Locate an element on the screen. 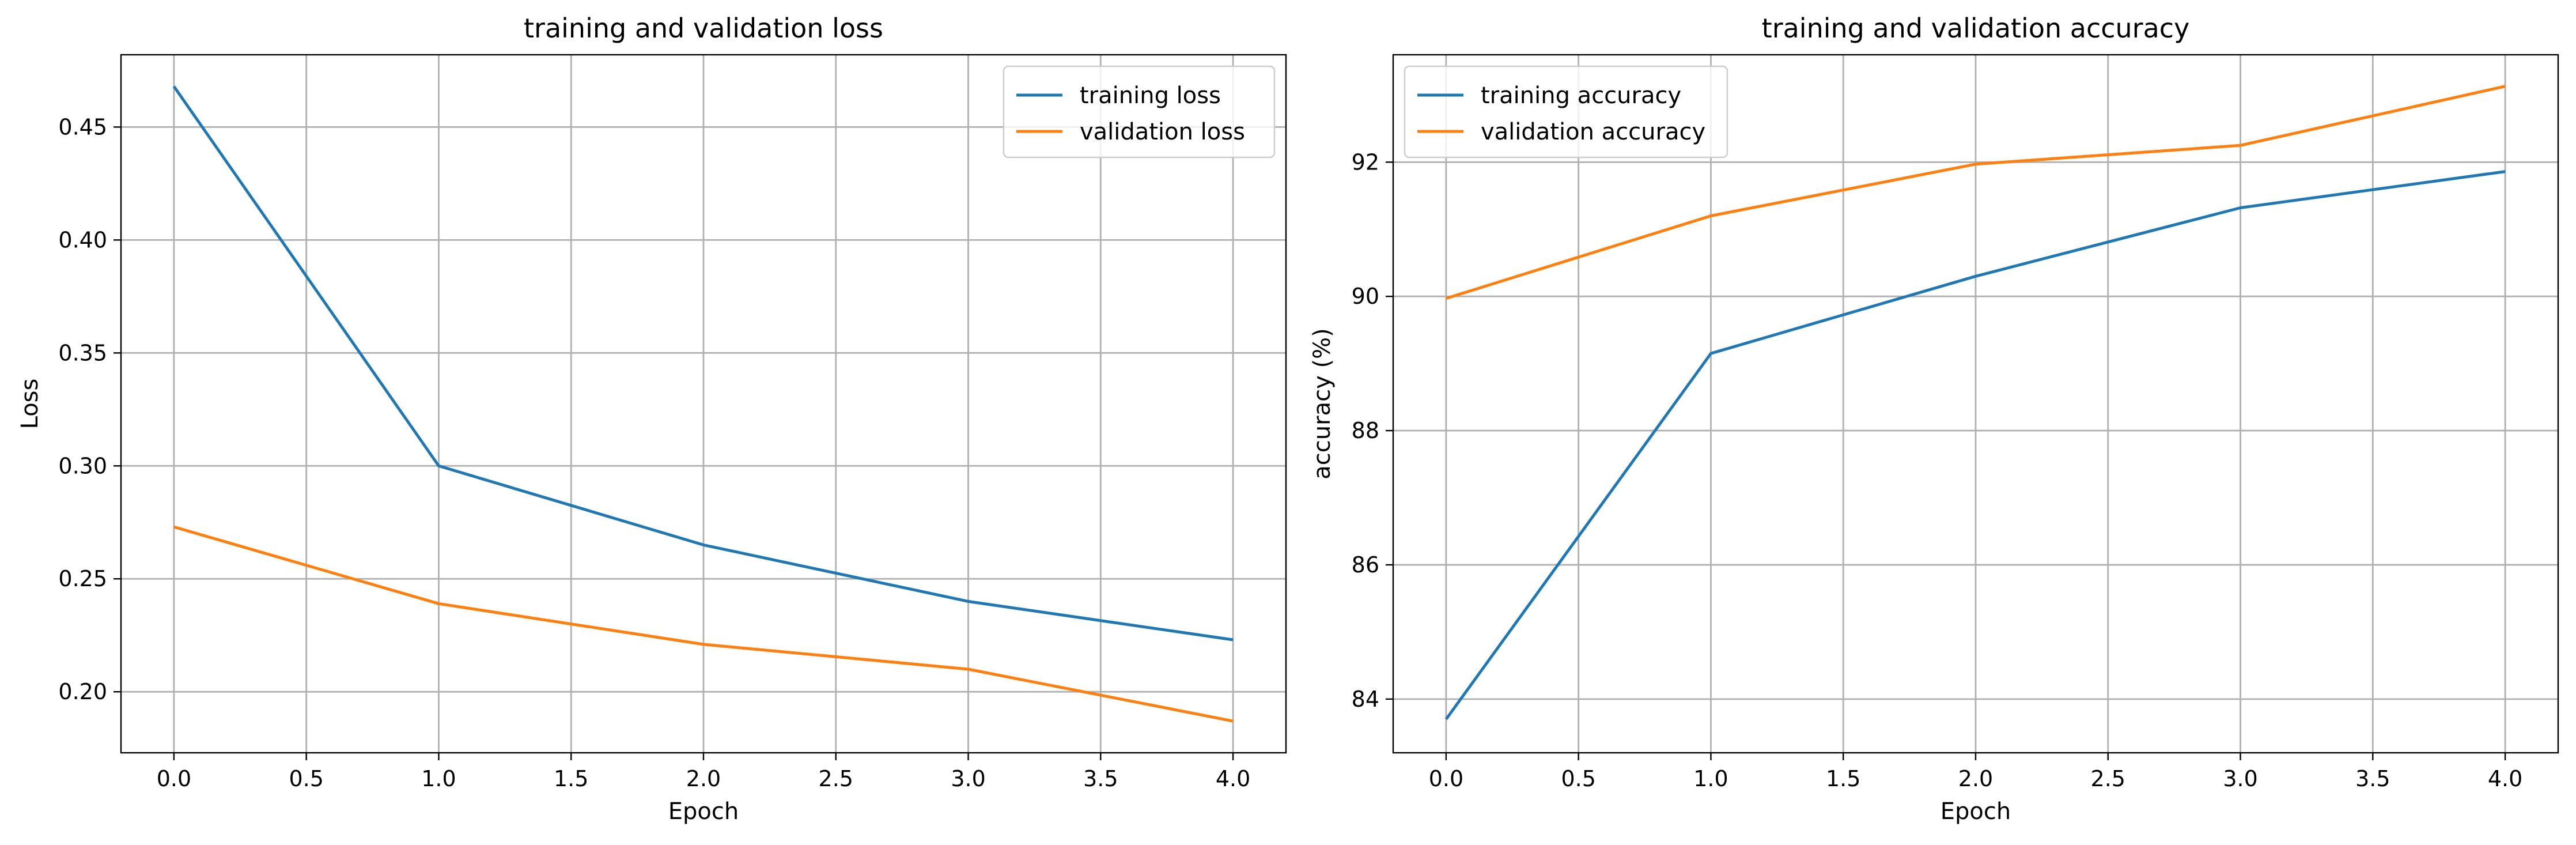 The width and height of the screenshot is (2576, 845). accuracy-y-tick-label-1: 86 is located at coordinates (1365, 565).